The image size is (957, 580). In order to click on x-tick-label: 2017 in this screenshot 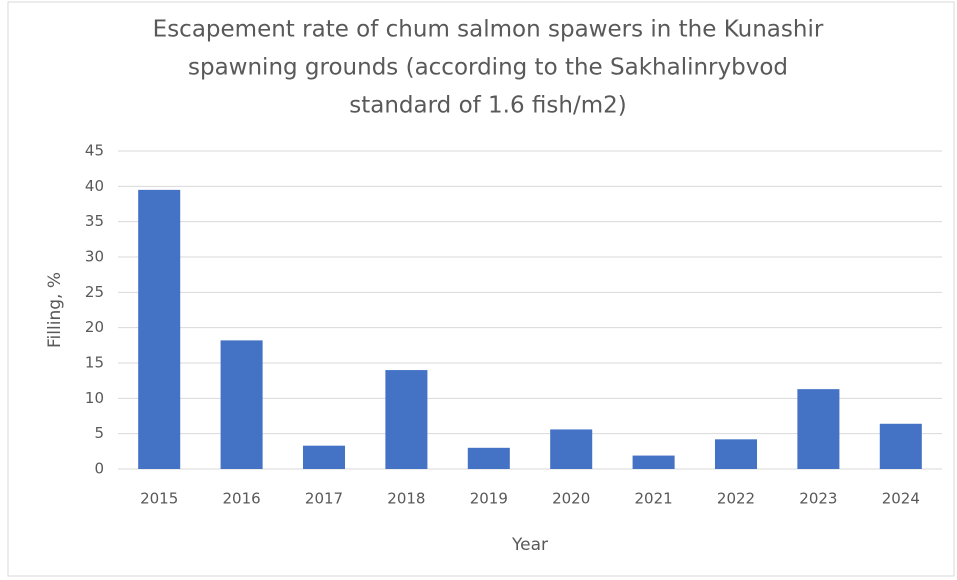, I will do `click(324, 499)`.